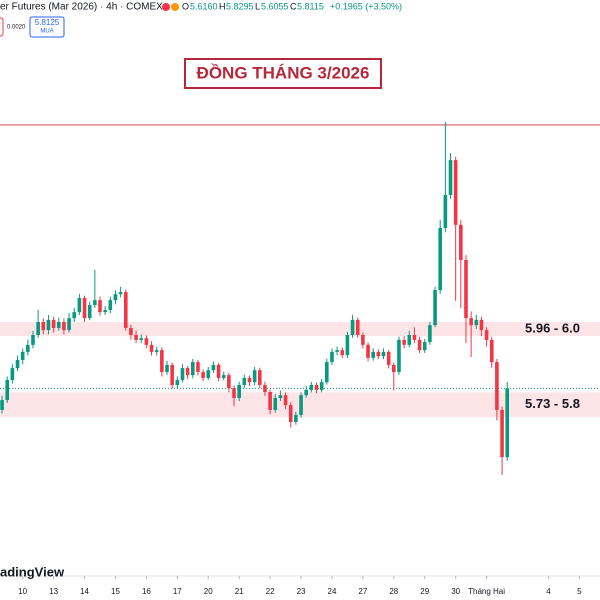 The image size is (600, 600). I want to click on x-tick-label: 4, so click(548, 591).